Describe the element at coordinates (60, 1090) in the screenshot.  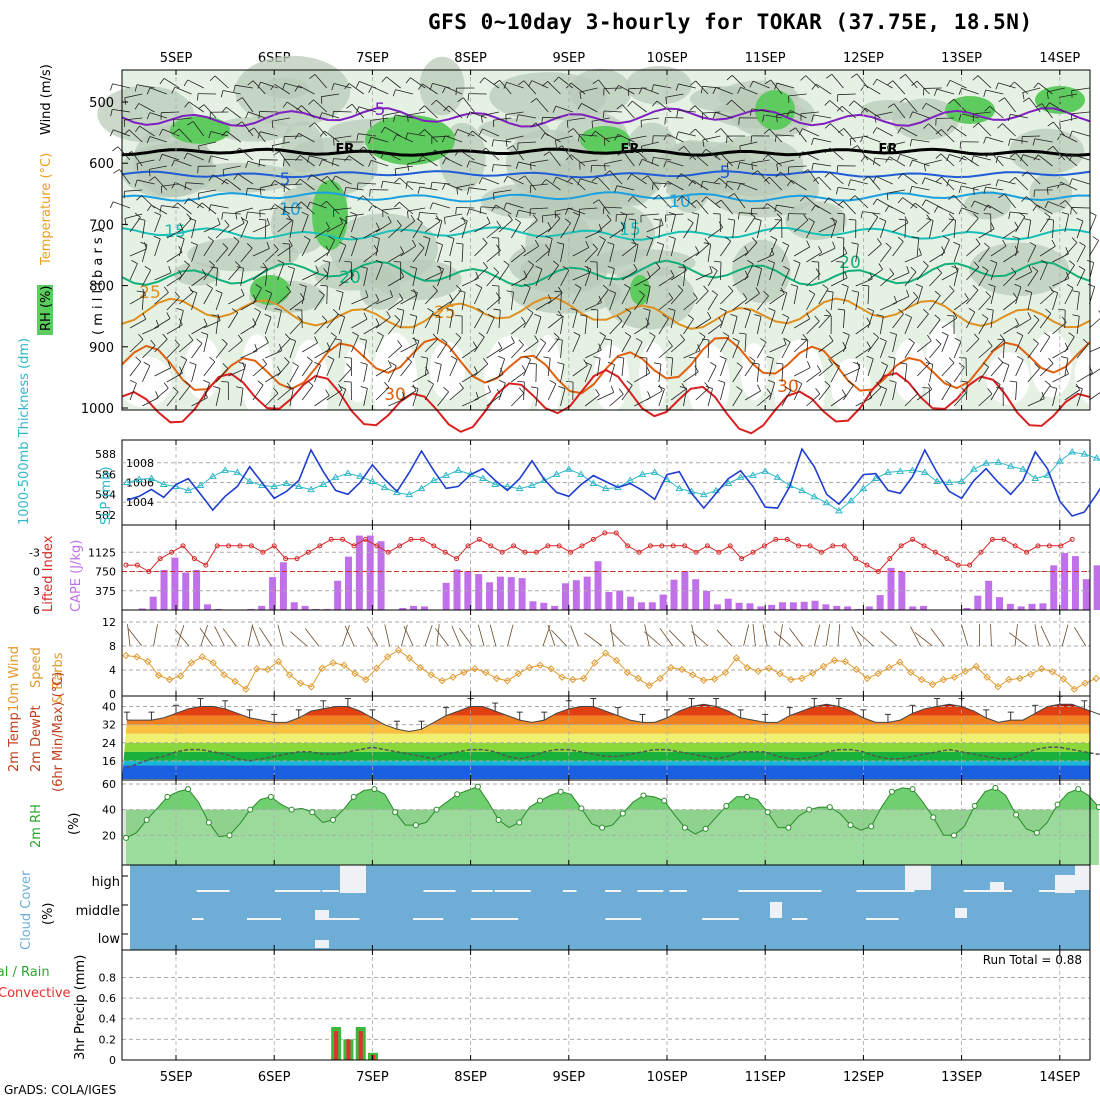
I see `credit: GrADS: COLA/IGES` at that location.